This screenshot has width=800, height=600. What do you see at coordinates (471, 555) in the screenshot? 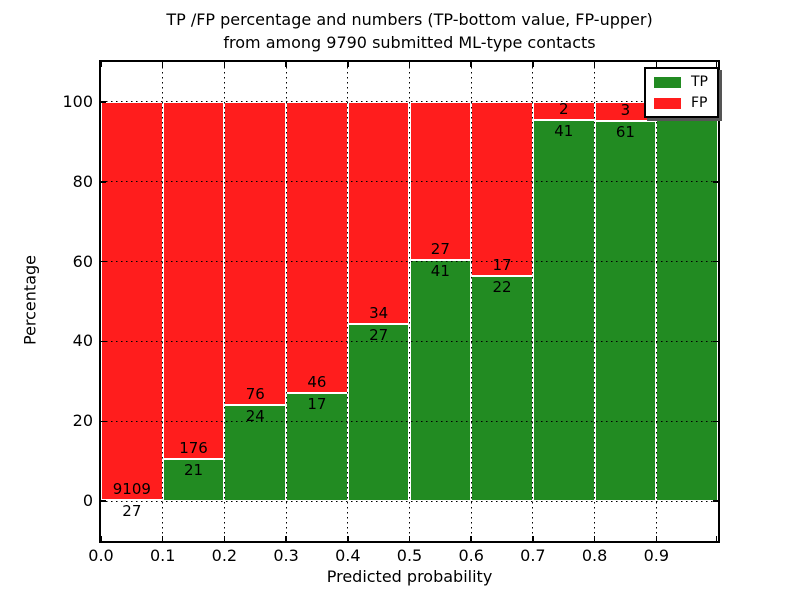
I see `x-tick-label: 0.6` at bounding box center [471, 555].